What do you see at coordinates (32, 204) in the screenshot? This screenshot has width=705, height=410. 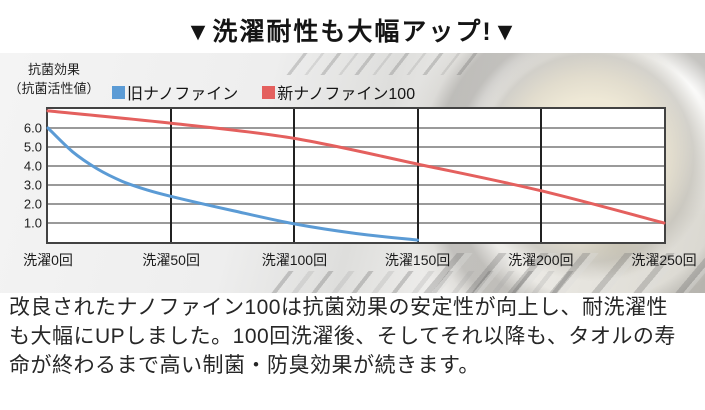 I see `y-axis-label: 2.0` at bounding box center [32, 204].